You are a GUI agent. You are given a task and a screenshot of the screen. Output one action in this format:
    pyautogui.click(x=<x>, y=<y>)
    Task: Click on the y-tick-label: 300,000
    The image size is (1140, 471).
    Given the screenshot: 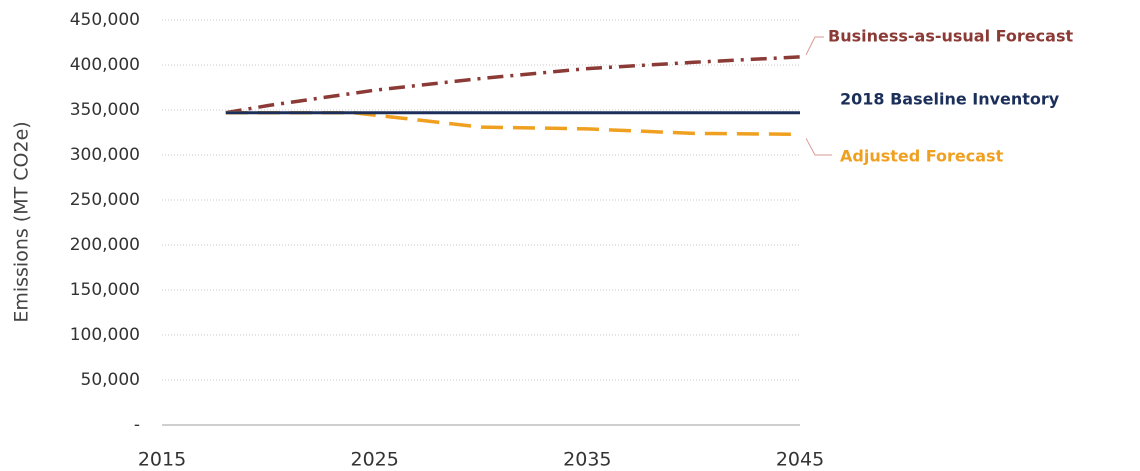 What is the action you would take?
    pyautogui.click(x=105, y=155)
    